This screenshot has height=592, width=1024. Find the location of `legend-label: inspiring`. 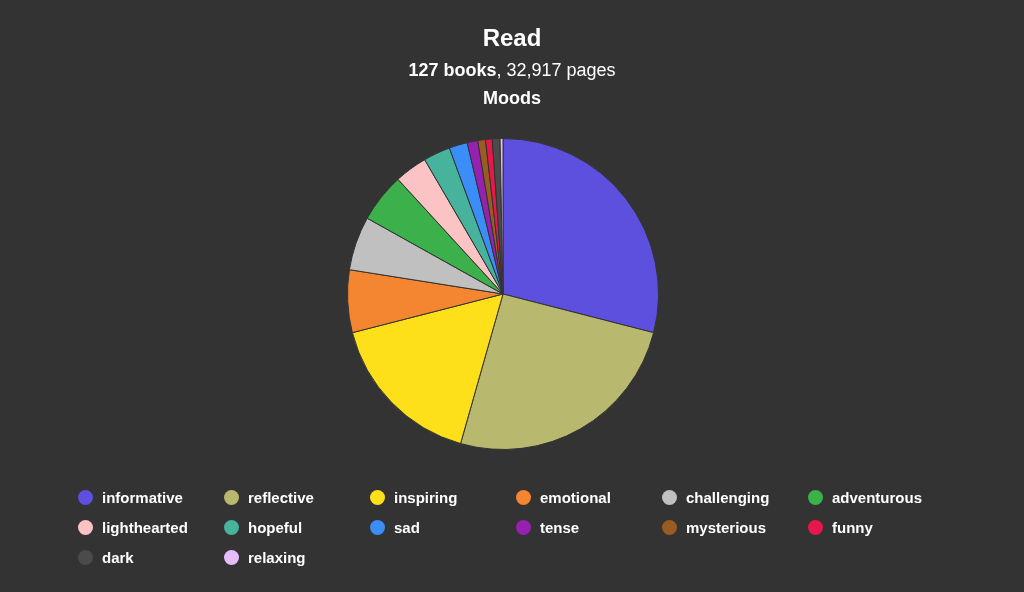

legend-label: inspiring is located at coordinates (426, 497).